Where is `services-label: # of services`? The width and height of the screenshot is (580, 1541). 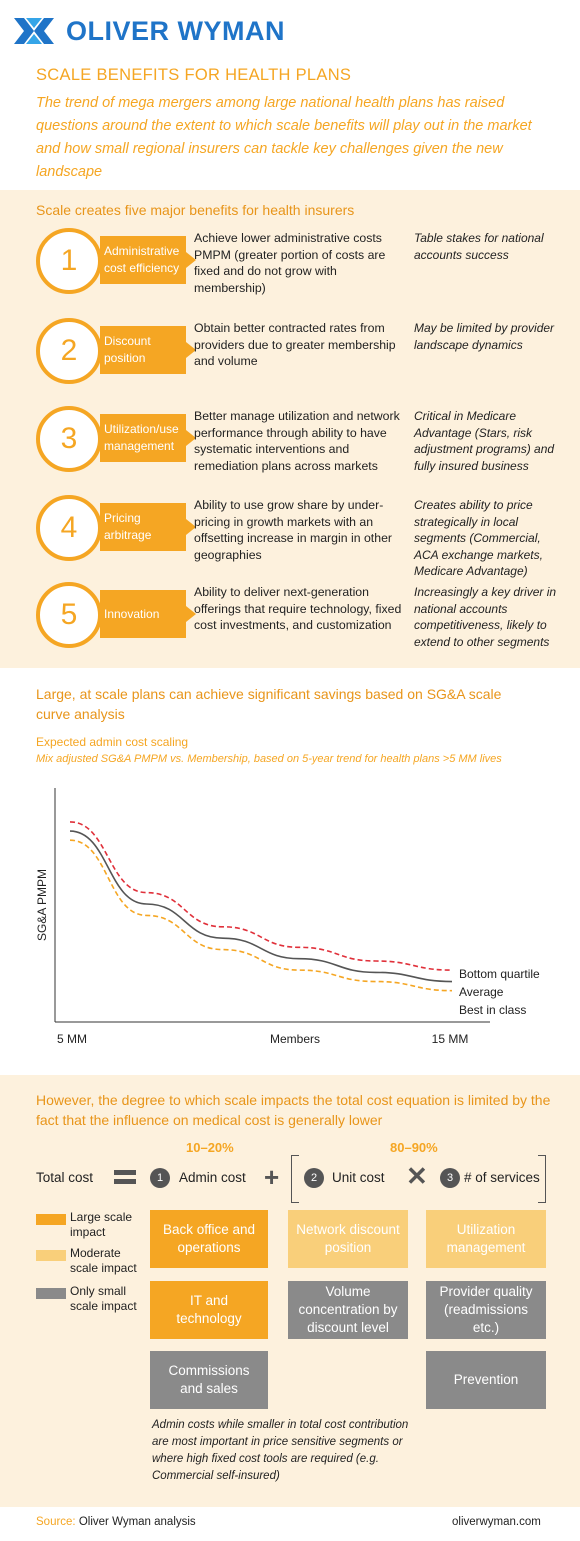
services-label: # of services is located at coordinates (502, 1177).